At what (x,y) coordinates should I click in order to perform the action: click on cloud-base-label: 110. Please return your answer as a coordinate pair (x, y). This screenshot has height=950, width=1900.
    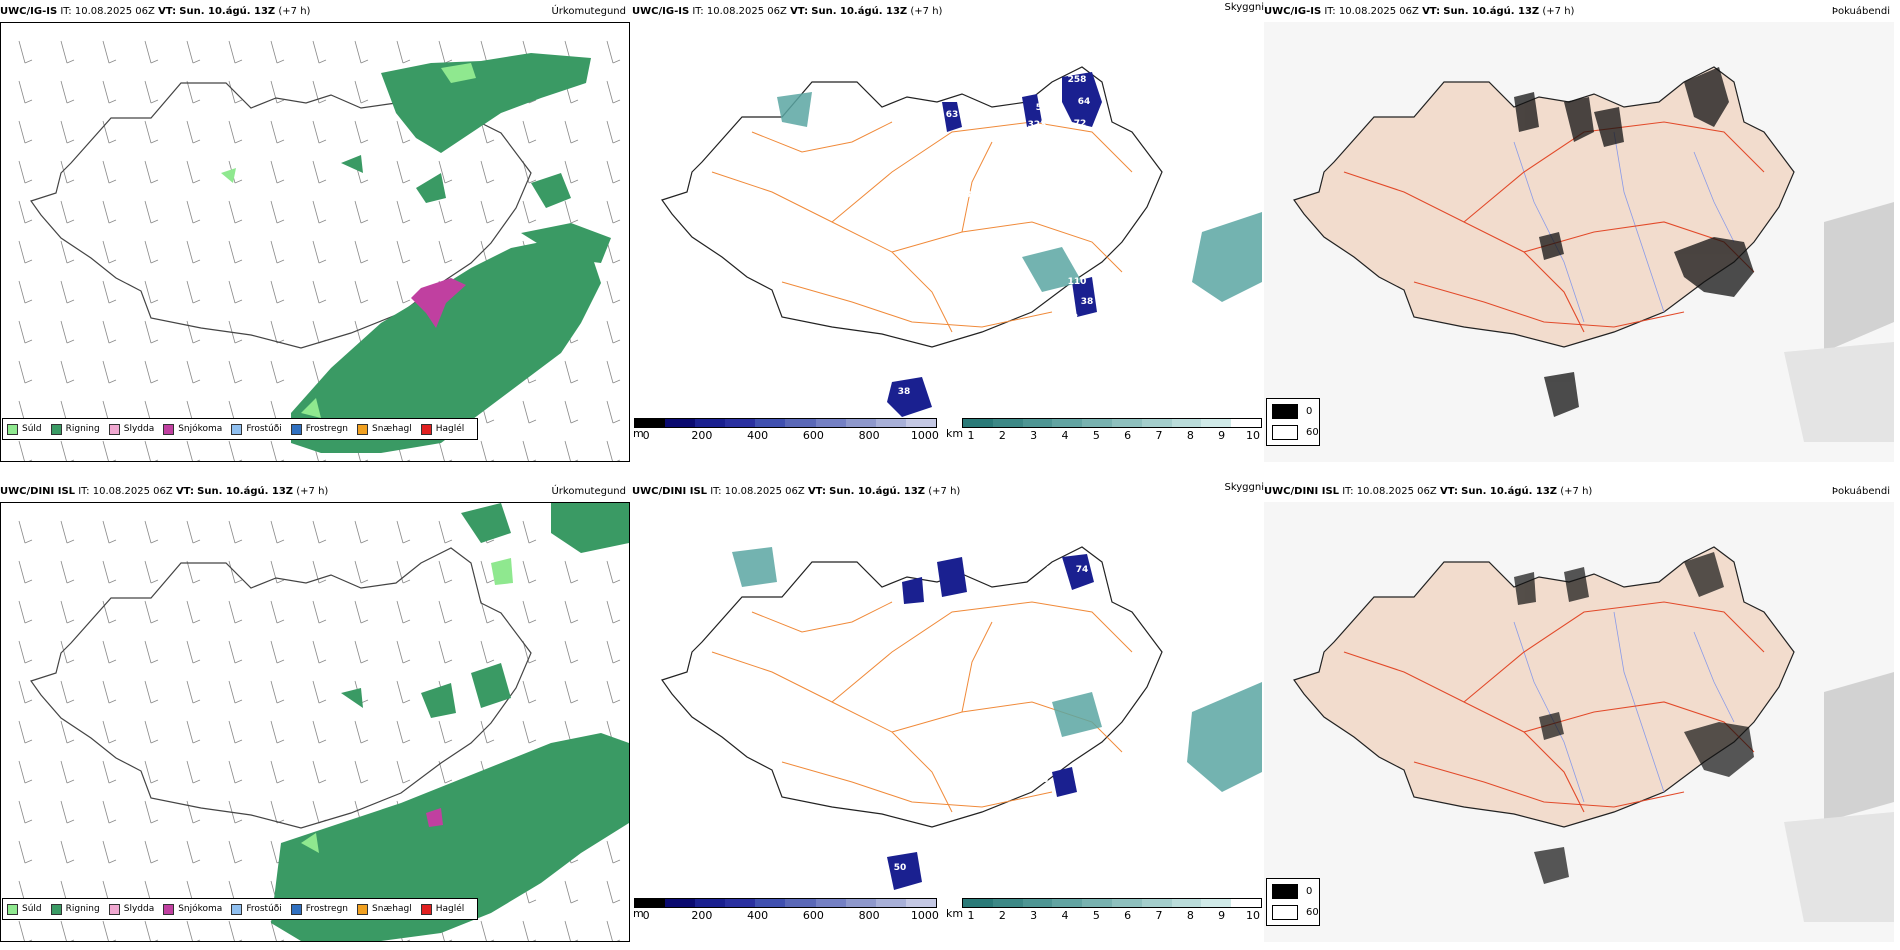
    Looking at the image, I should click on (1077, 282).